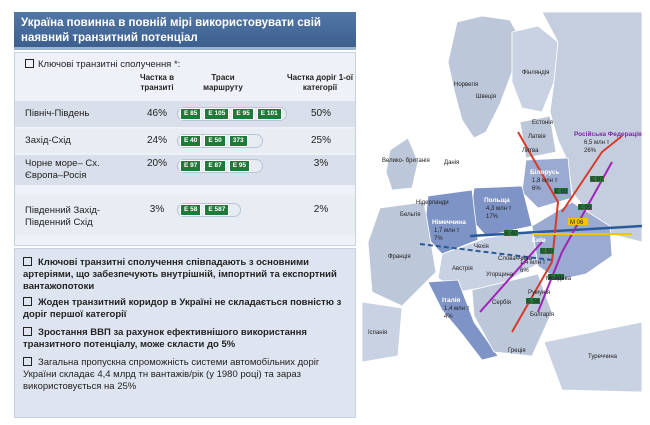 This screenshot has width=650, height=425. What do you see at coordinates (597, 143) in the screenshot?
I see `label-russia-sub: 6,5 млн т` at bounding box center [597, 143].